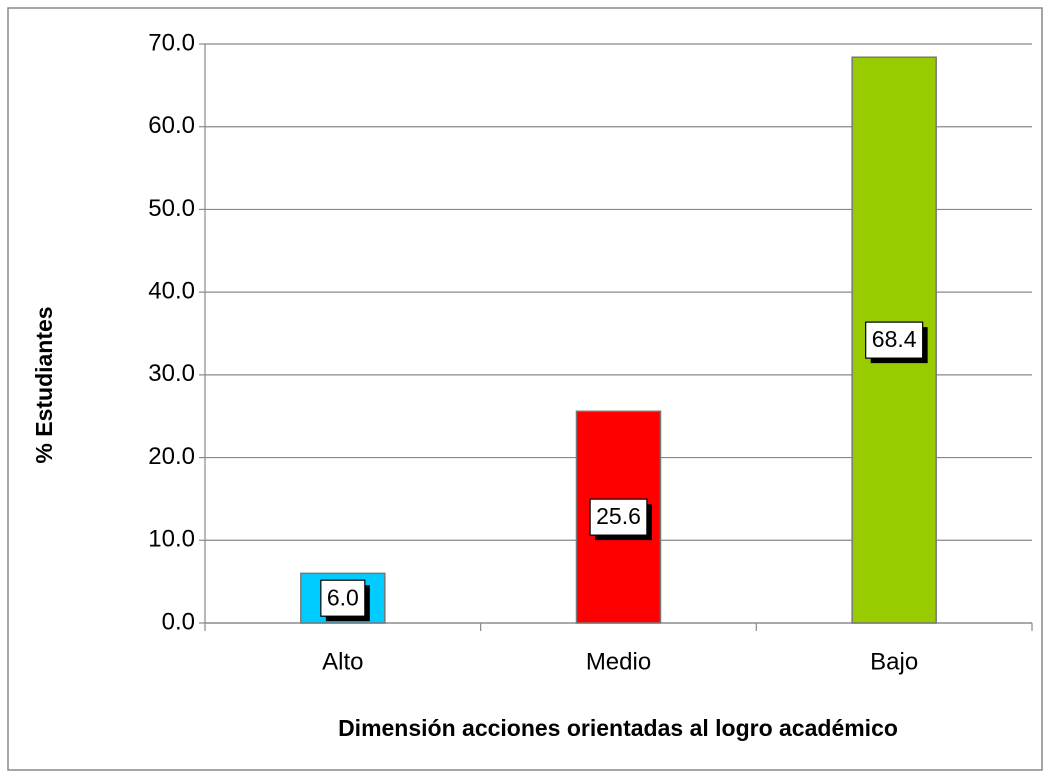  What do you see at coordinates (171, 539) in the screenshot?
I see `y-tick-label: 10.0` at bounding box center [171, 539].